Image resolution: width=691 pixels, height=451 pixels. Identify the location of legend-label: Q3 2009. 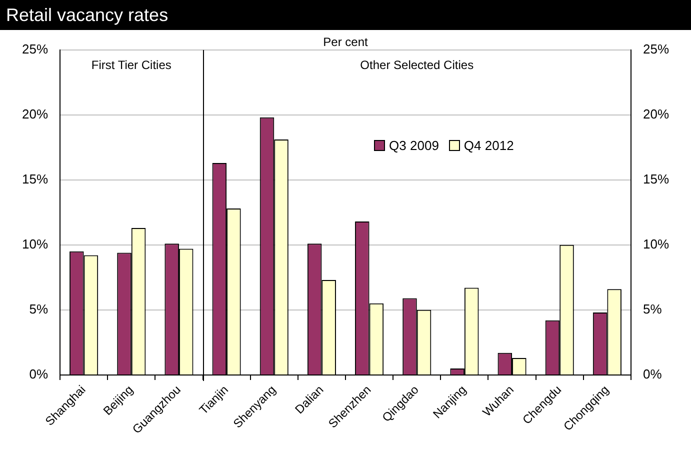
(414, 145).